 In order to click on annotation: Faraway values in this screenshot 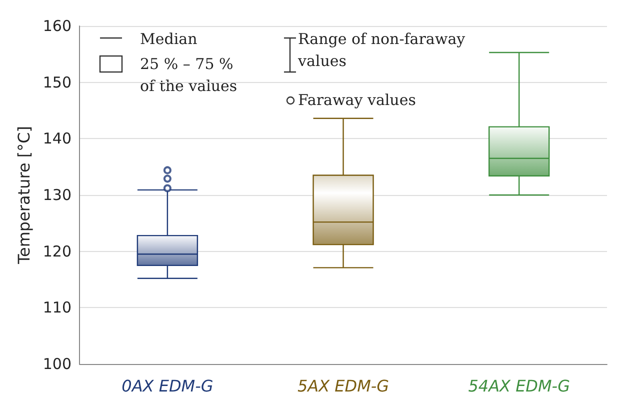, I will do `click(357, 100)`.